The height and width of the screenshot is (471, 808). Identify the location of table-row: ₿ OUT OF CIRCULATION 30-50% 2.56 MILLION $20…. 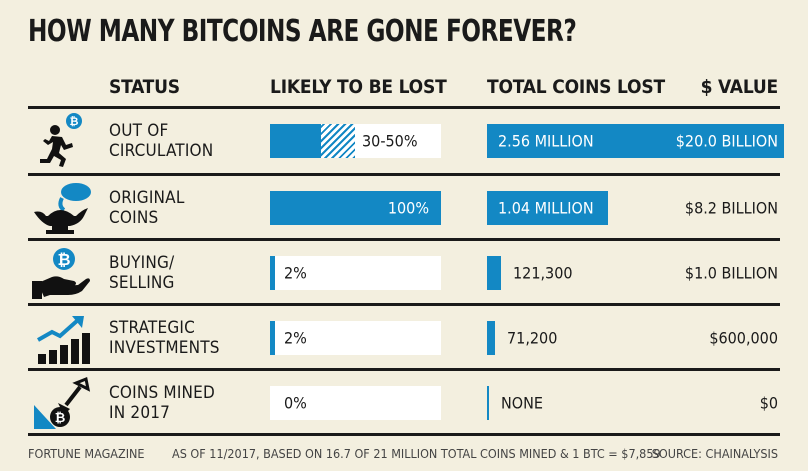
(404, 140).